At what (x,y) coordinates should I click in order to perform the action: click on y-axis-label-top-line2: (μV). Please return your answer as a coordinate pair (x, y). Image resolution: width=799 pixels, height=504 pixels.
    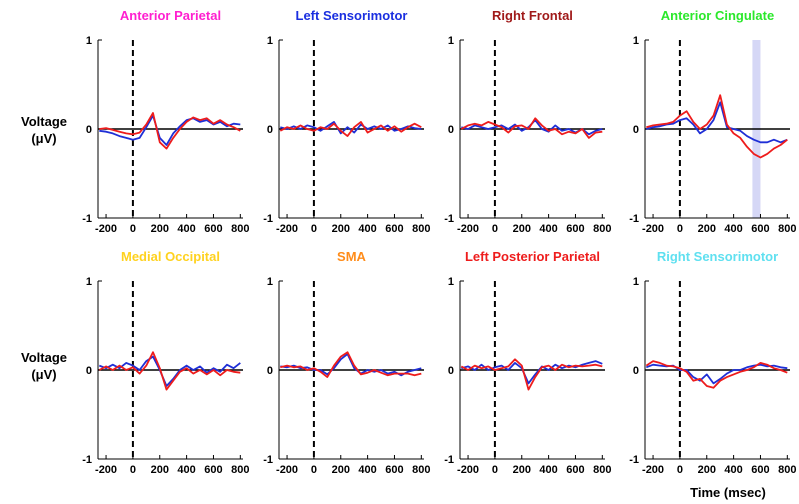
    Looking at the image, I should click on (43, 138).